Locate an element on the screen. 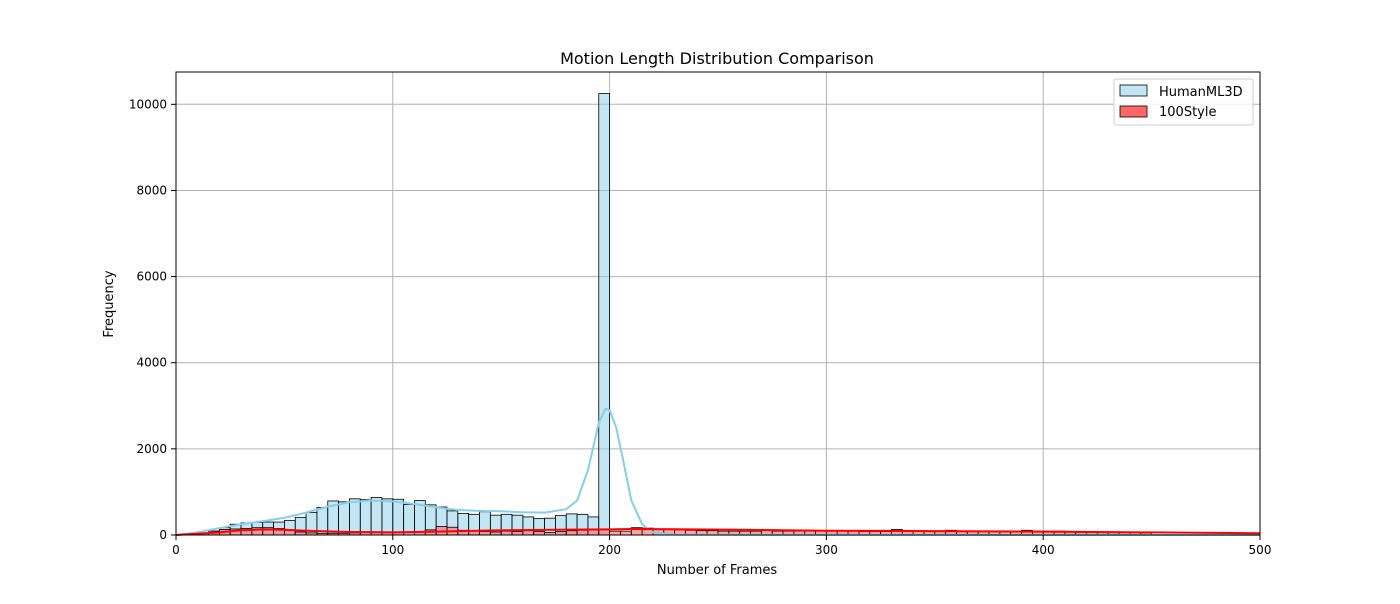 The image size is (1400, 604). legend: HumanML3D 100Style is located at coordinates (1183, 102).